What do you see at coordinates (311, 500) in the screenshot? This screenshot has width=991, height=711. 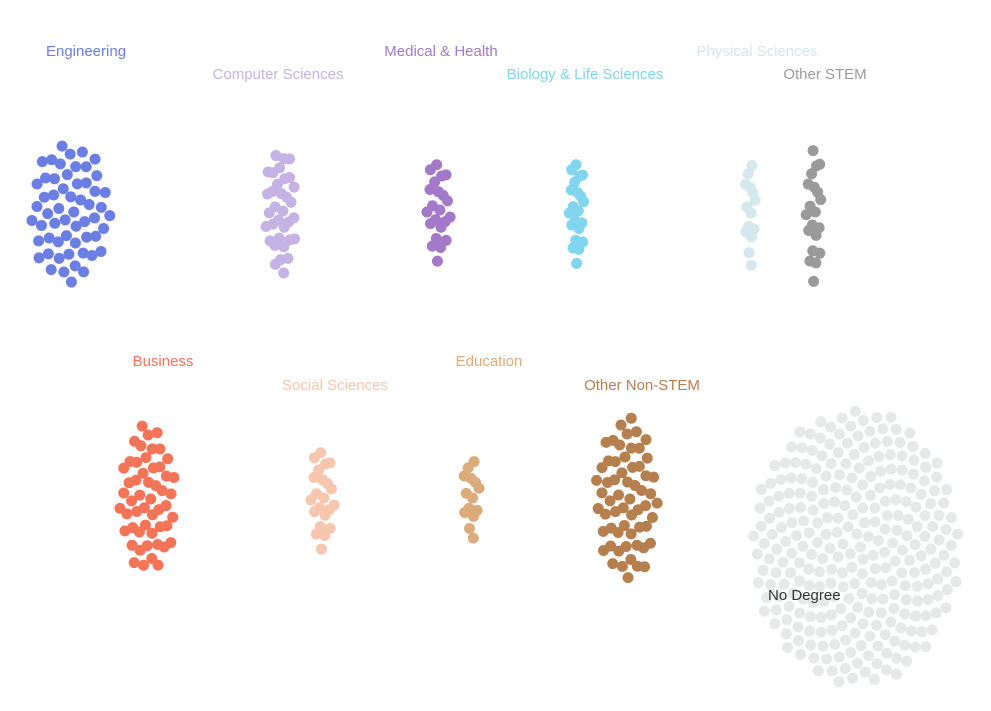 I see `dot-social-sciences` at bounding box center [311, 500].